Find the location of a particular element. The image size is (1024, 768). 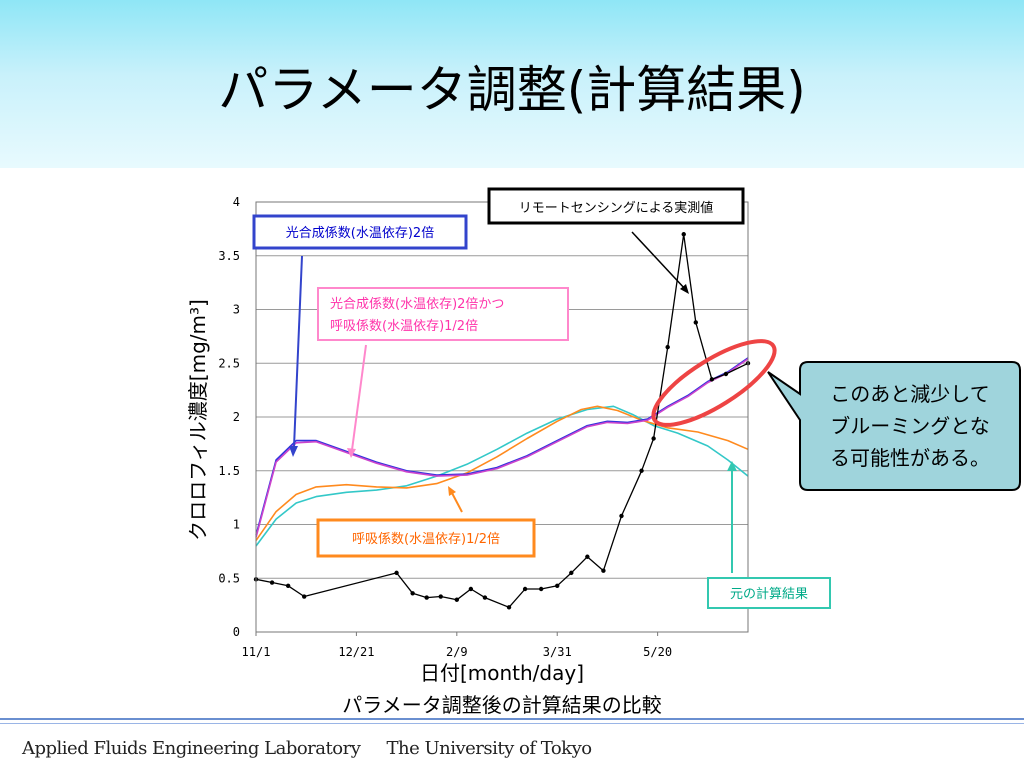

svg-text: ブルーミングとな is located at coordinates (909, 426).